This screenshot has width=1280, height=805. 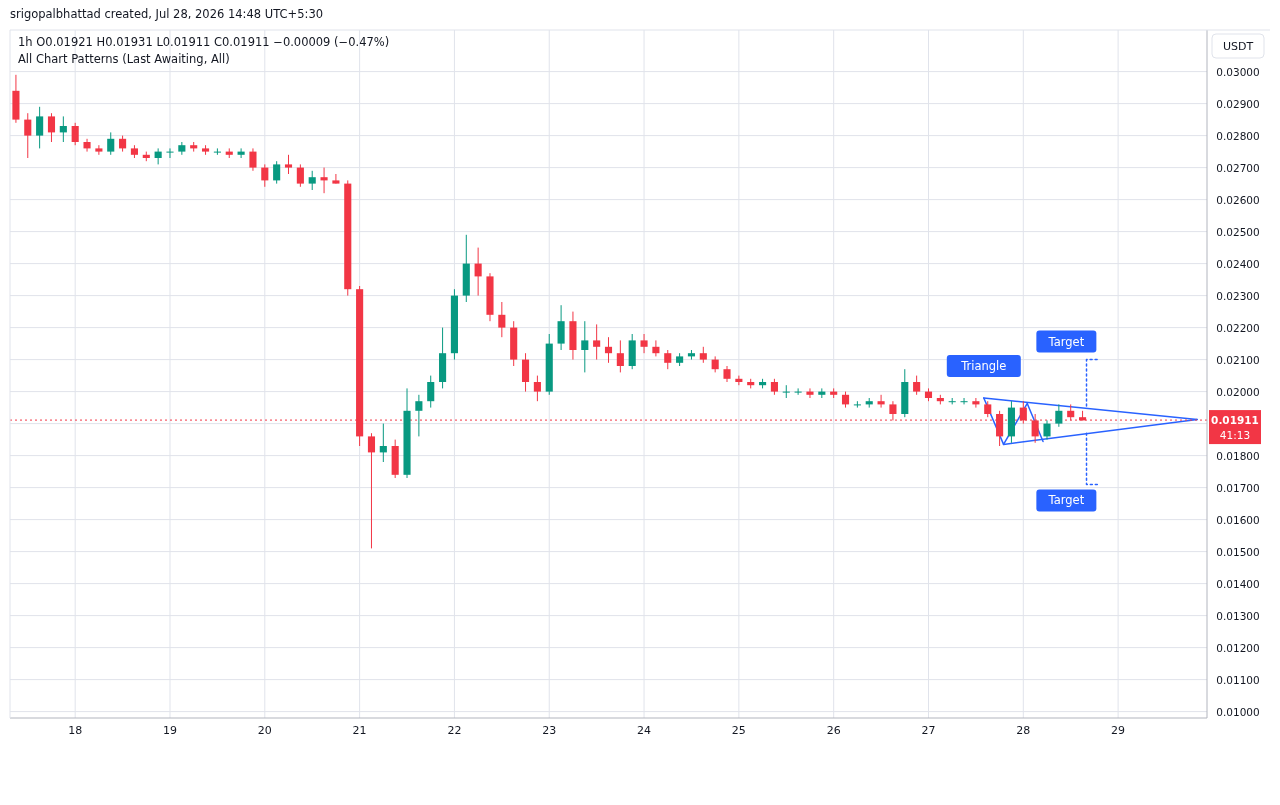 I want to click on y-tick-label: 0.02300, so click(x=1238, y=295).